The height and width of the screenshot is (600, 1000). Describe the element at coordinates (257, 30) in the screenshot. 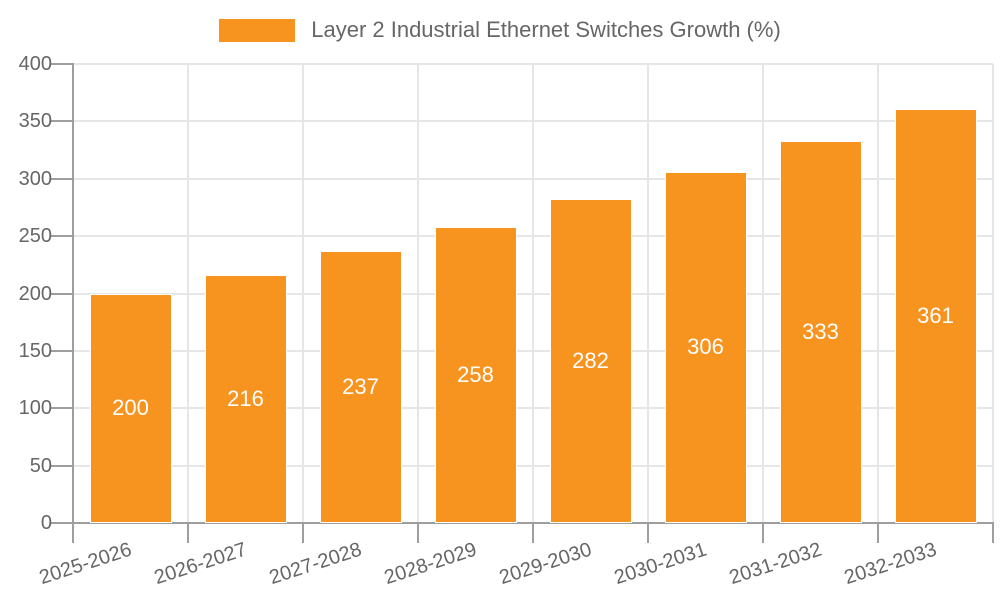

I see `legend-swatch-icon` at that location.